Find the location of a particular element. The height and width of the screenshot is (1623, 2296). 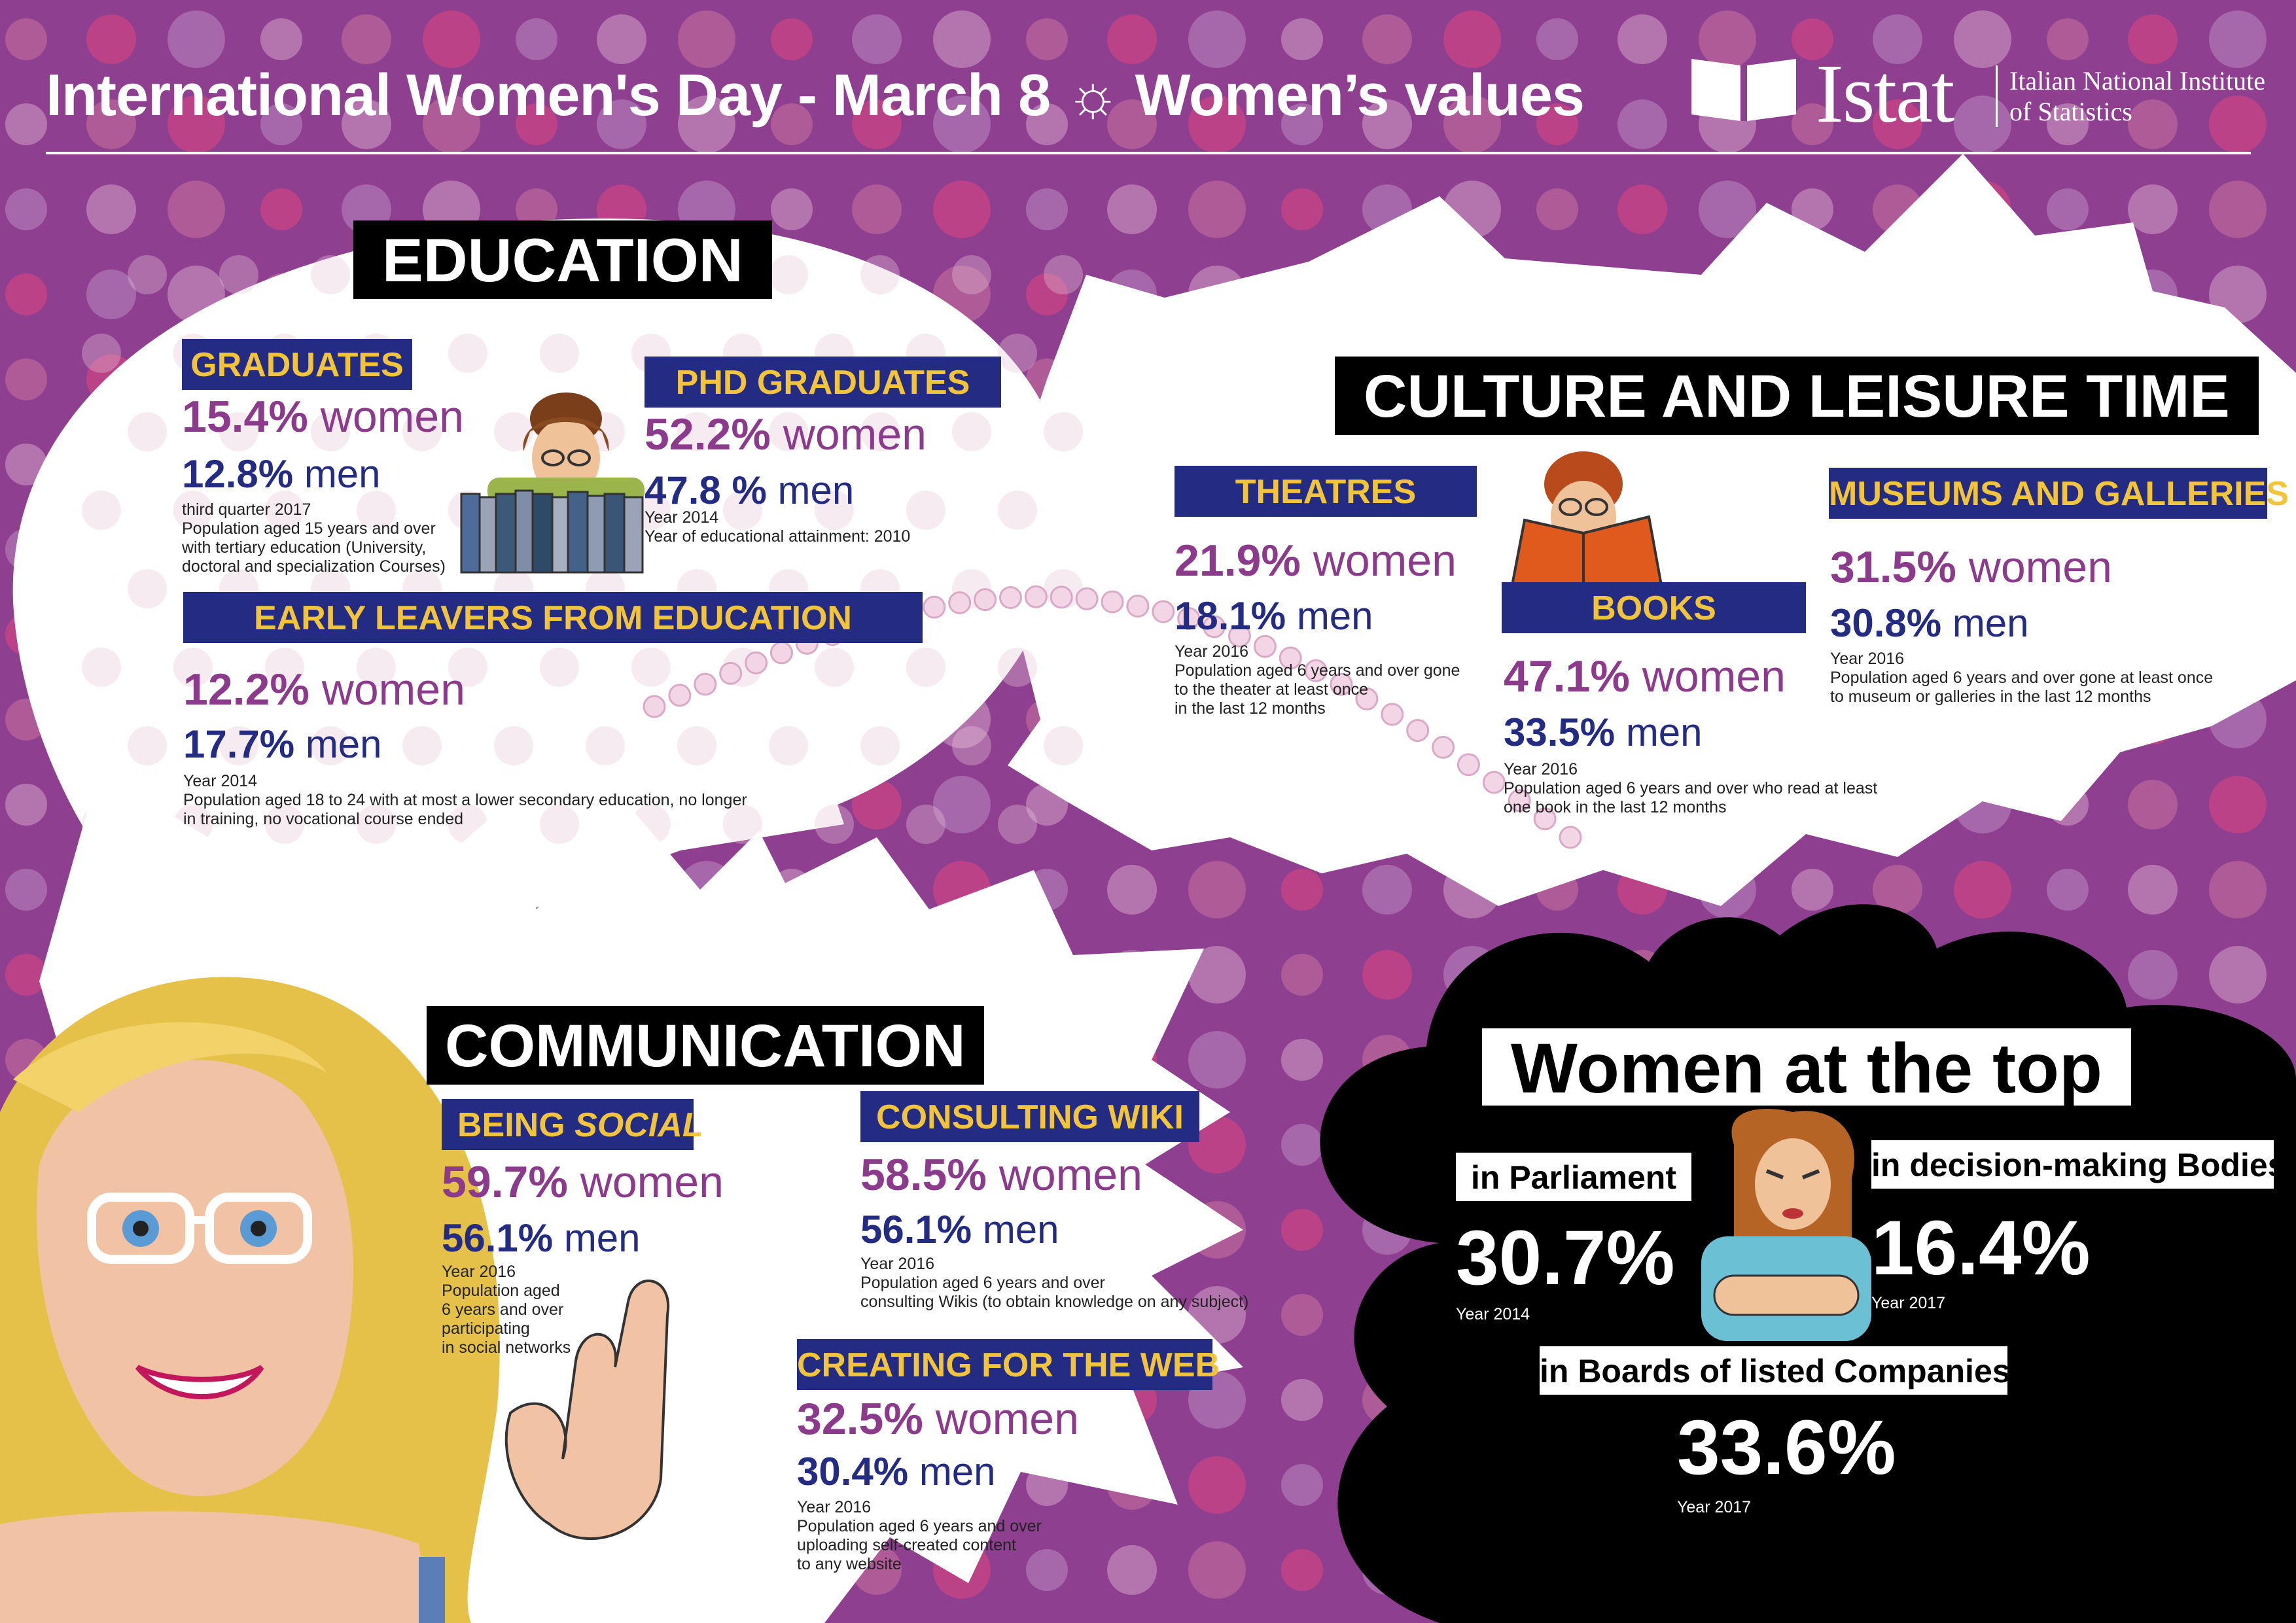

woman-with-books-illustration is located at coordinates (552, 484).